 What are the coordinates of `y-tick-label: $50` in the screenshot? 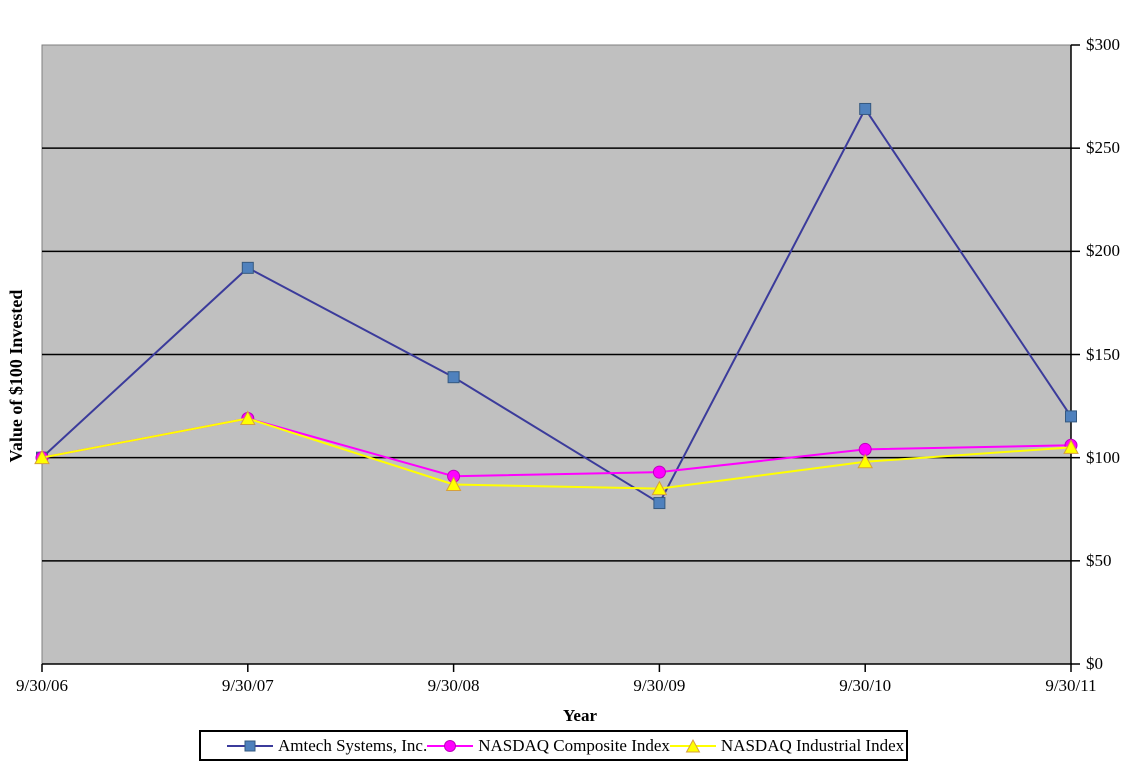 It's located at (1099, 560).